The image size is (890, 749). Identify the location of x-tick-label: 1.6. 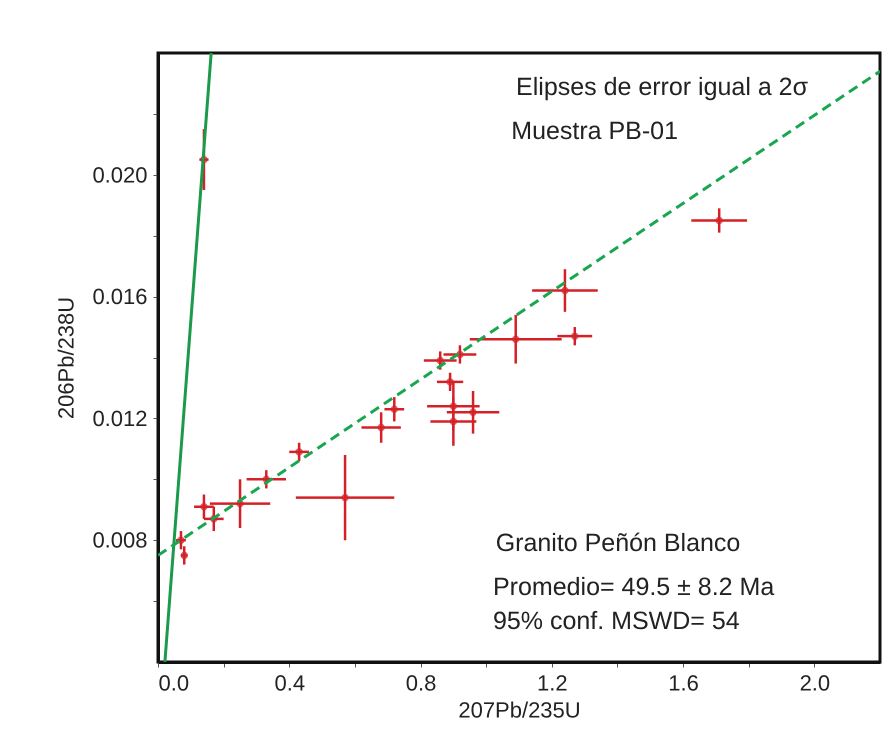
(683, 683).